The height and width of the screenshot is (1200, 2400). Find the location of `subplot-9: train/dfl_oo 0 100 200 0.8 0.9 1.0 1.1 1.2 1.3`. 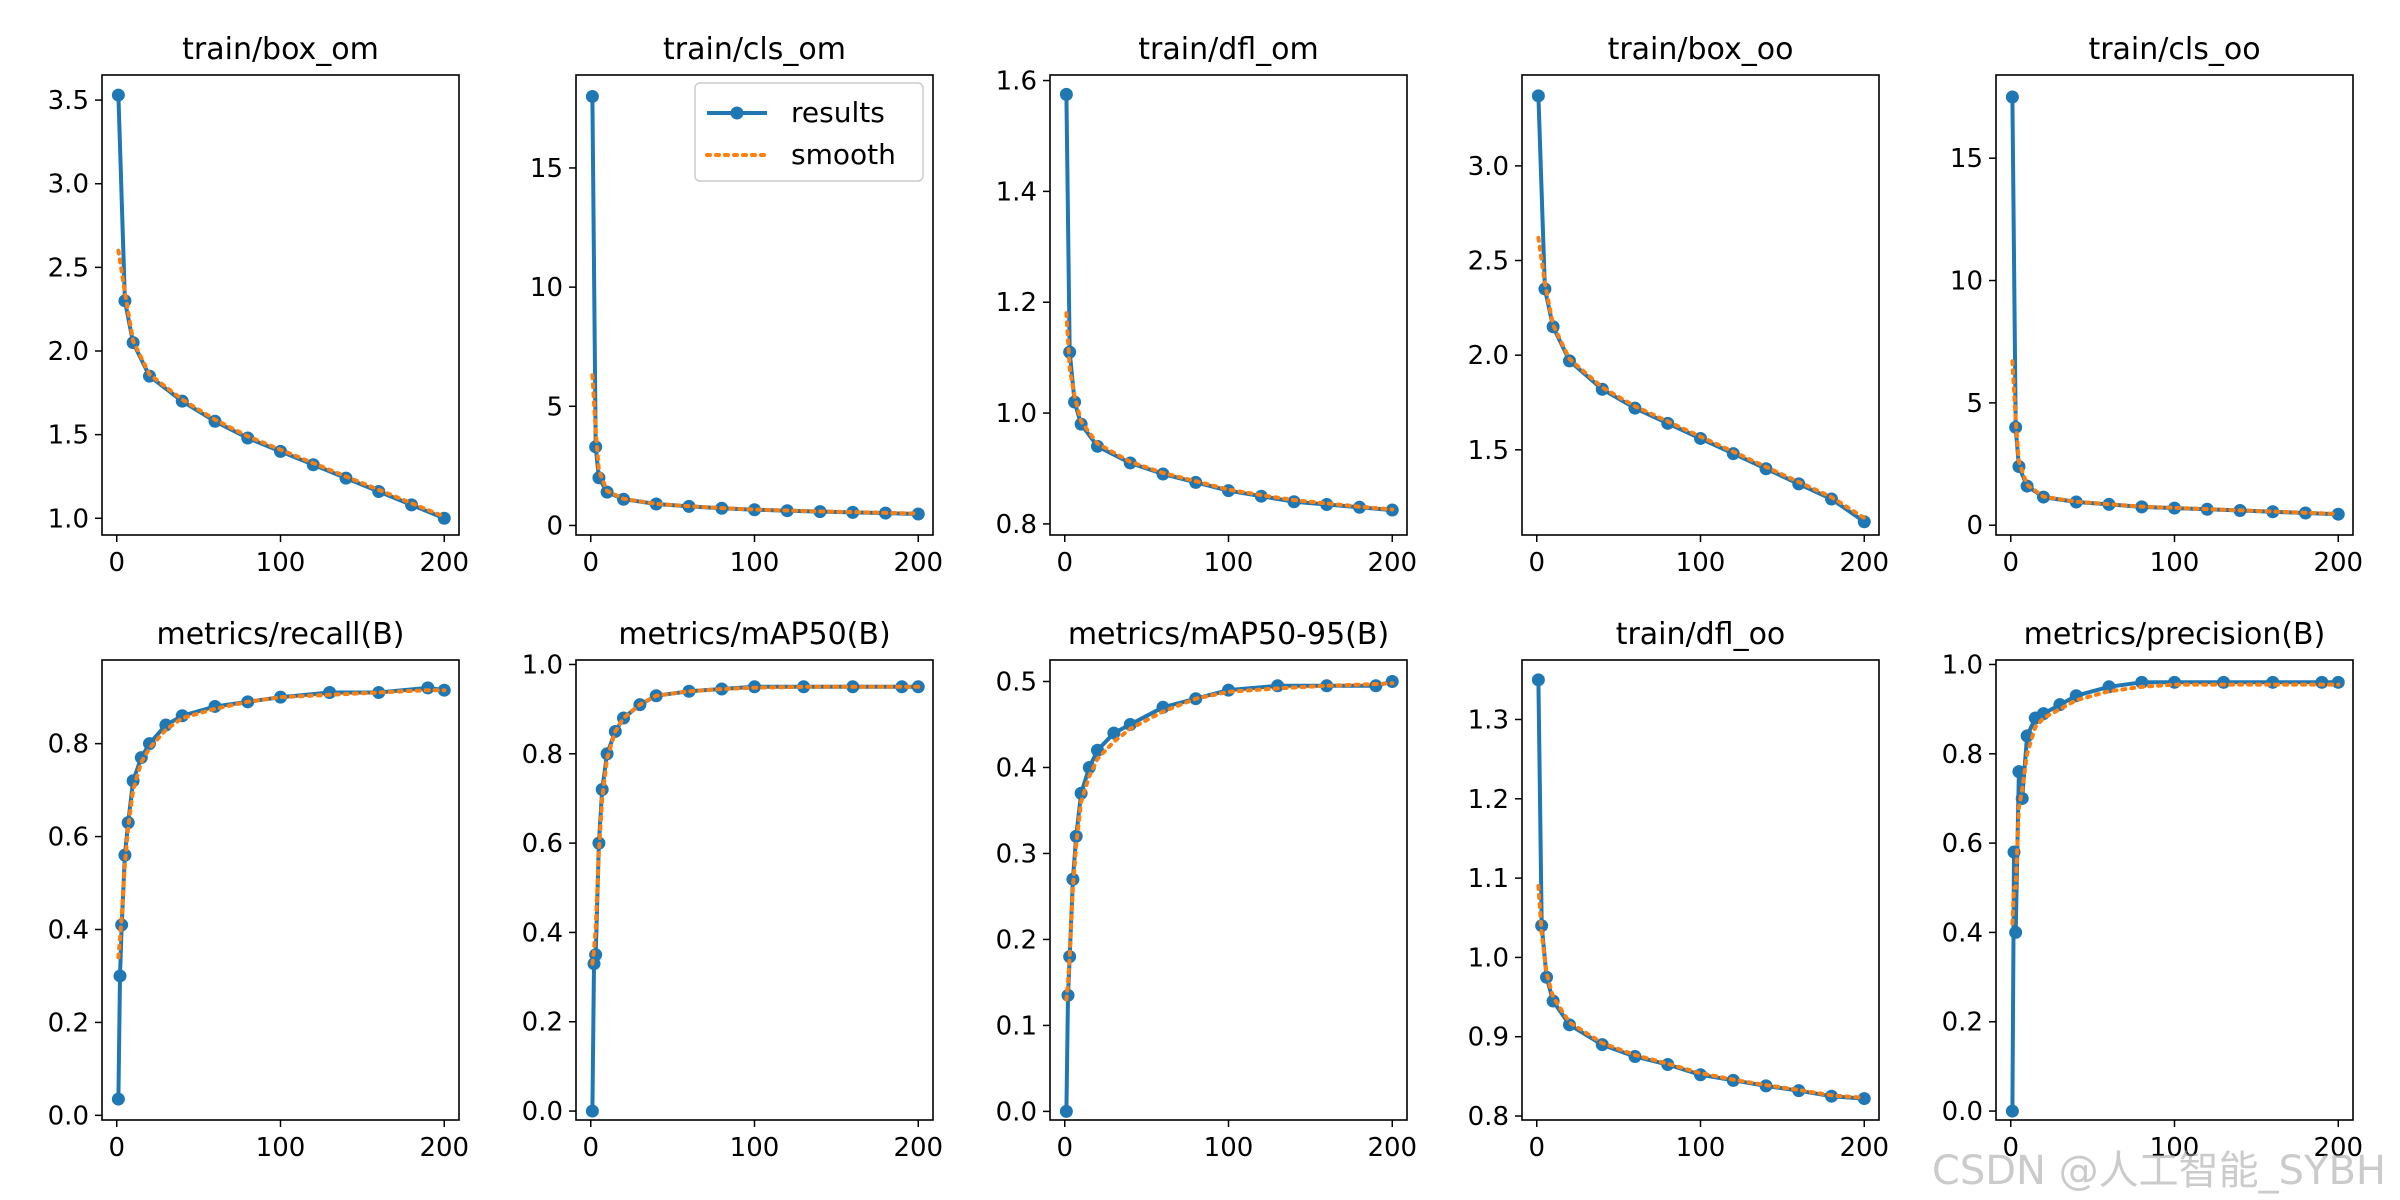

subplot-9: train/dfl_oo 0 100 200 0.8 0.9 1.0 1.1 1.2 1.3 is located at coordinates (1678, 890).